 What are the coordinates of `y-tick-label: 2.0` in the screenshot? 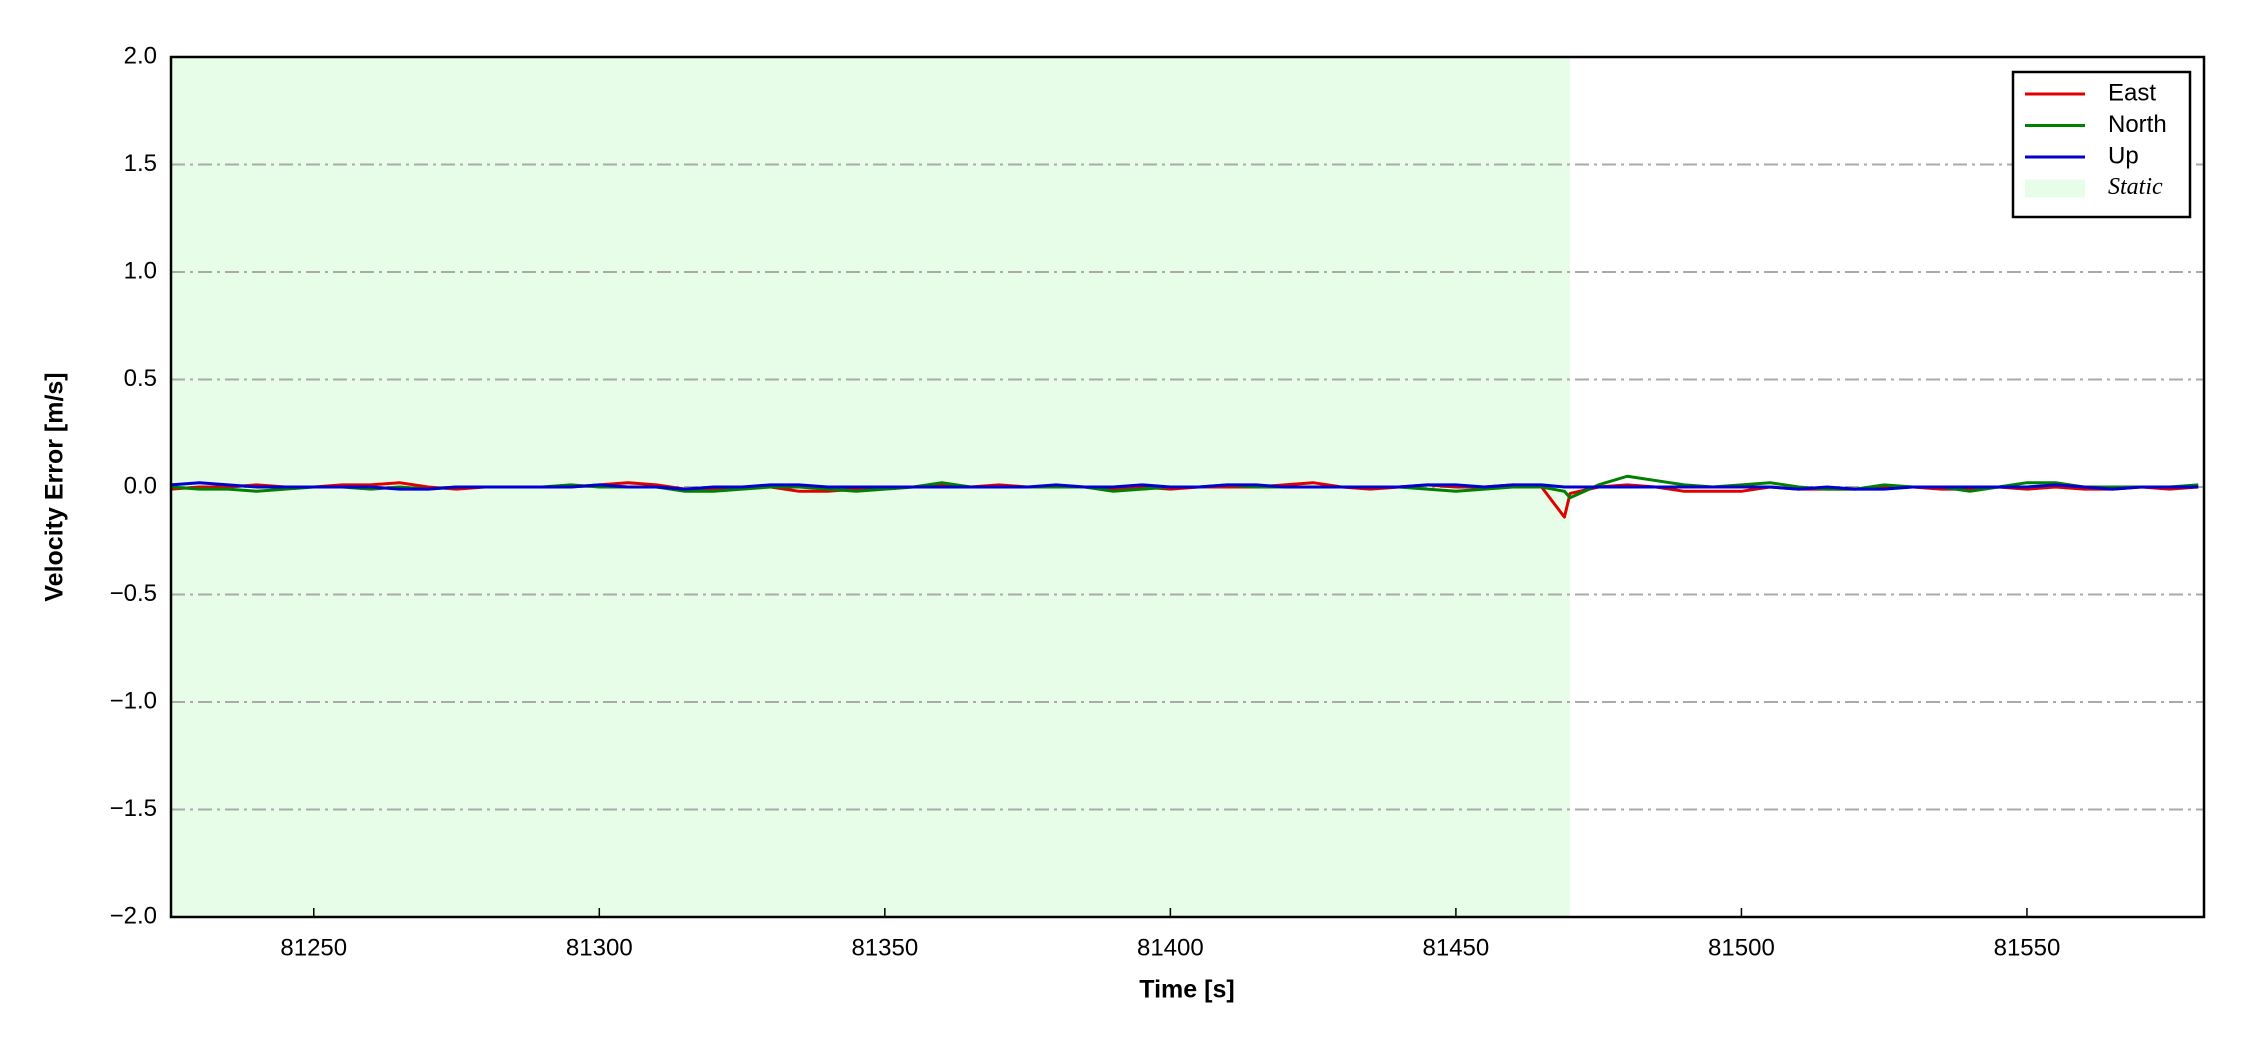 It's located at (140, 55).